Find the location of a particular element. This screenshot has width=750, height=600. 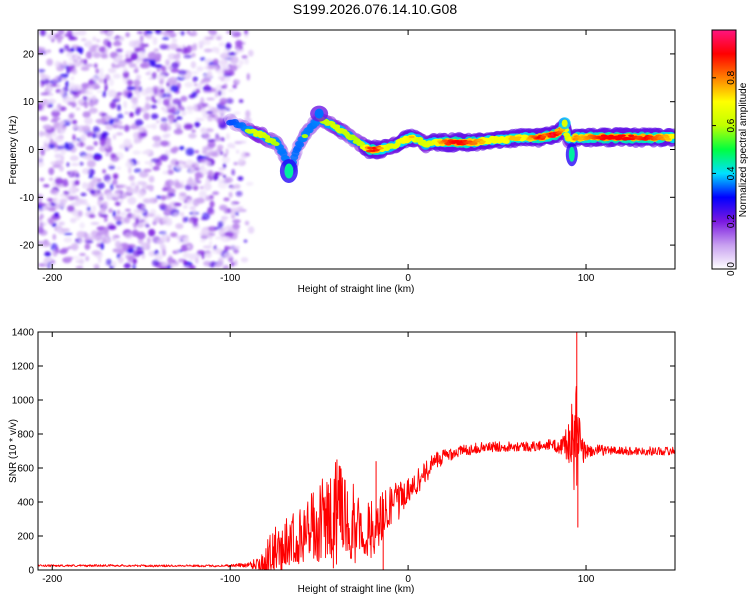

top-y-tick-label: 0 is located at coordinates (31, 150).